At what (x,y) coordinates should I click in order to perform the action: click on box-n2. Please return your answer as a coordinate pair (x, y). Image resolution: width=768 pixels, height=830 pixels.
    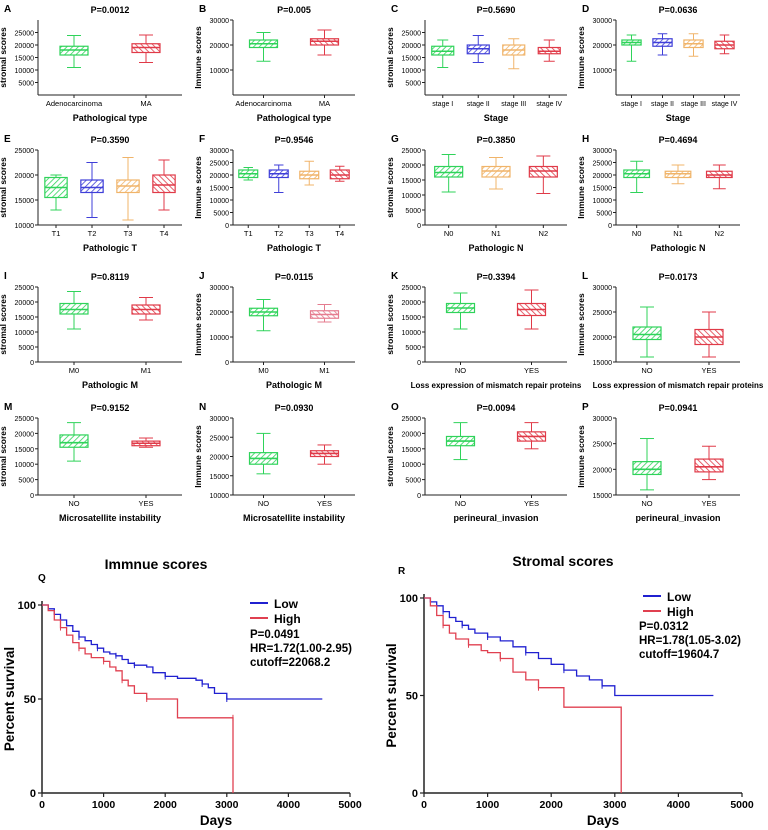
    Looking at the image, I should click on (543, 174).